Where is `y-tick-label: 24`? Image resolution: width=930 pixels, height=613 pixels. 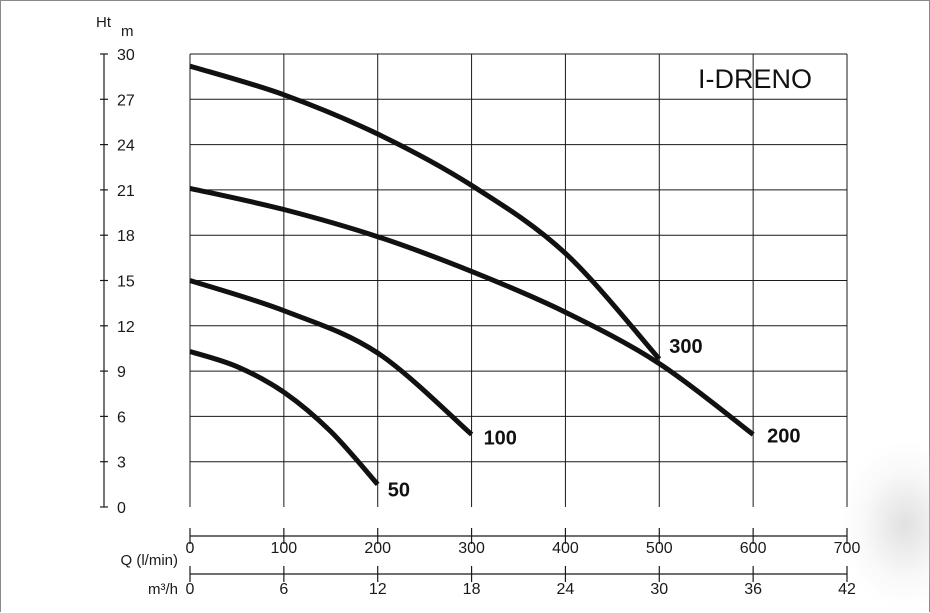 y-tick-label: 24 is located at coordinates (126, 146).